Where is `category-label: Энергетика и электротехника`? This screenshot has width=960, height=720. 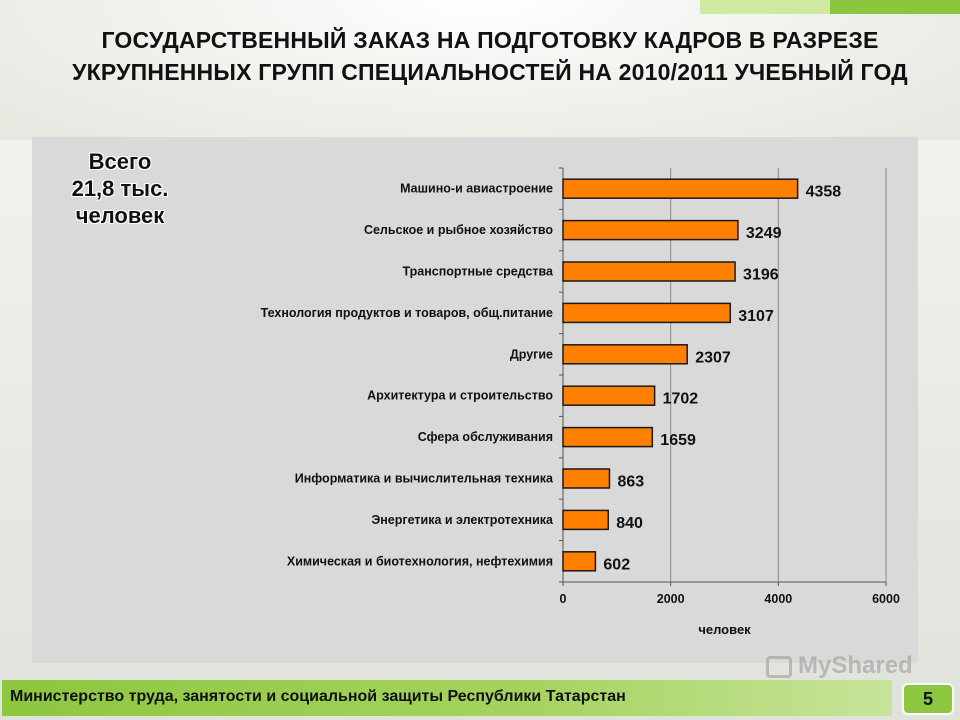
category-label: Энергетика и электротехника is located at coordinates (462, 520).